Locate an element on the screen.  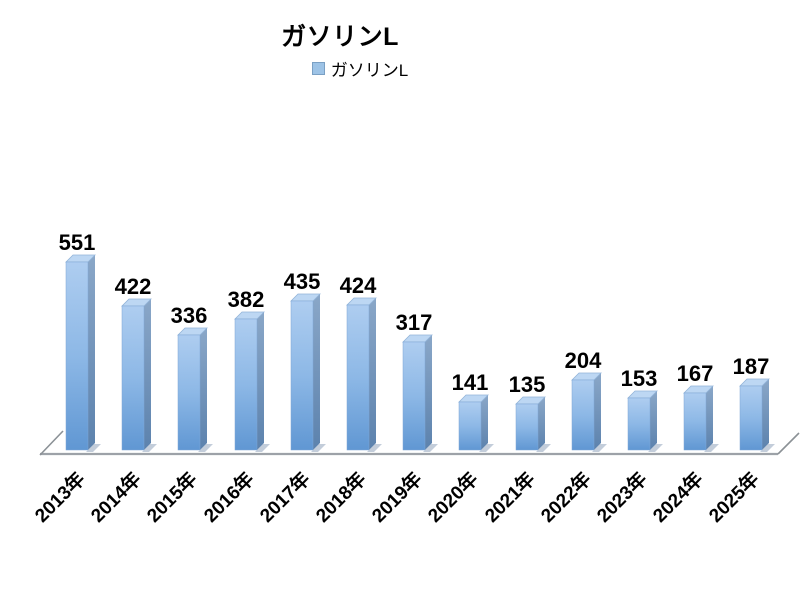
data-label: 204 is located at coordinates (583, 360).